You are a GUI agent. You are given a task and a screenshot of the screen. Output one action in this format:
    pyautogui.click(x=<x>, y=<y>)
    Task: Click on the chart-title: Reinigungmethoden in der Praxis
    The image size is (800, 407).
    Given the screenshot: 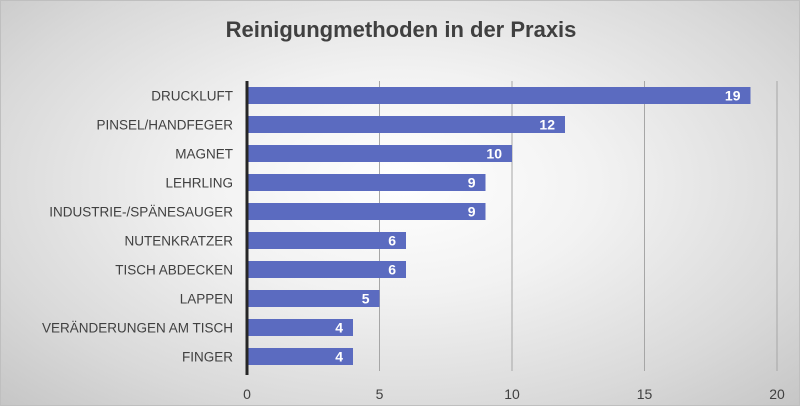 What is the action you would take?
    pyautogui.click(x=401, y=29)
    